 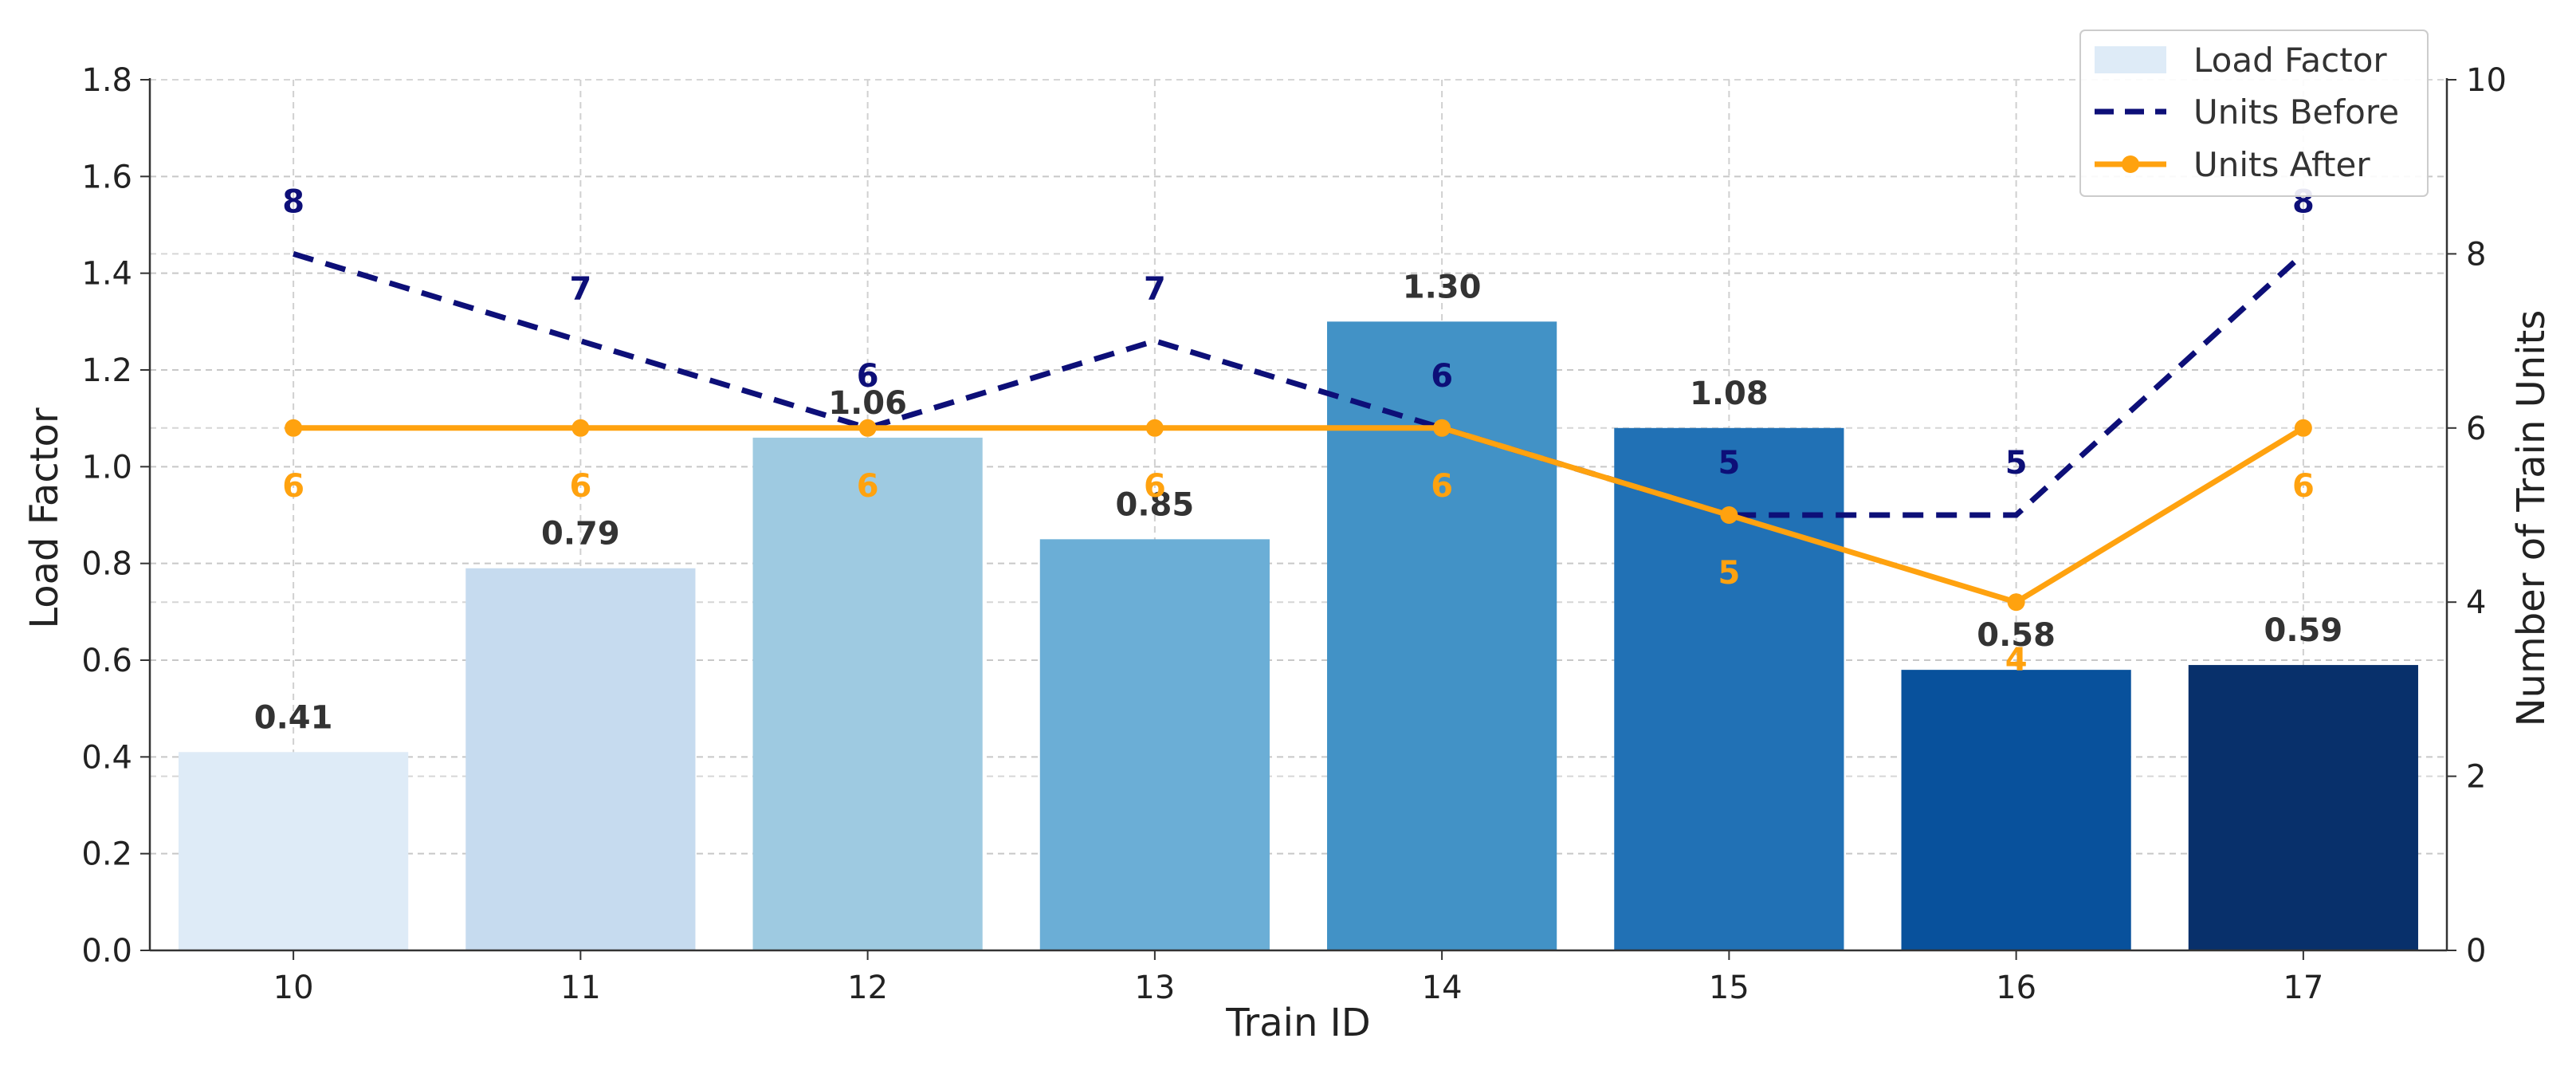 I want to click on y2-tick-label: 10, so click(x=2486, y=80).